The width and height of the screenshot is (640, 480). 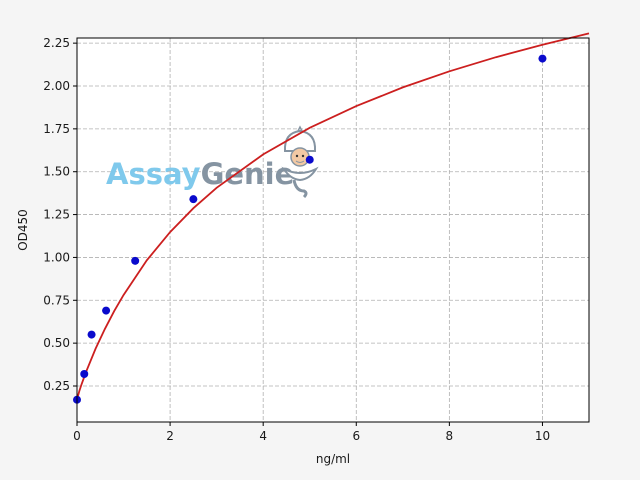 What do you see at coordinates (356, 436) in the screenshot?
I see `x-tick-label: 6` at bounding box center [356, 436].